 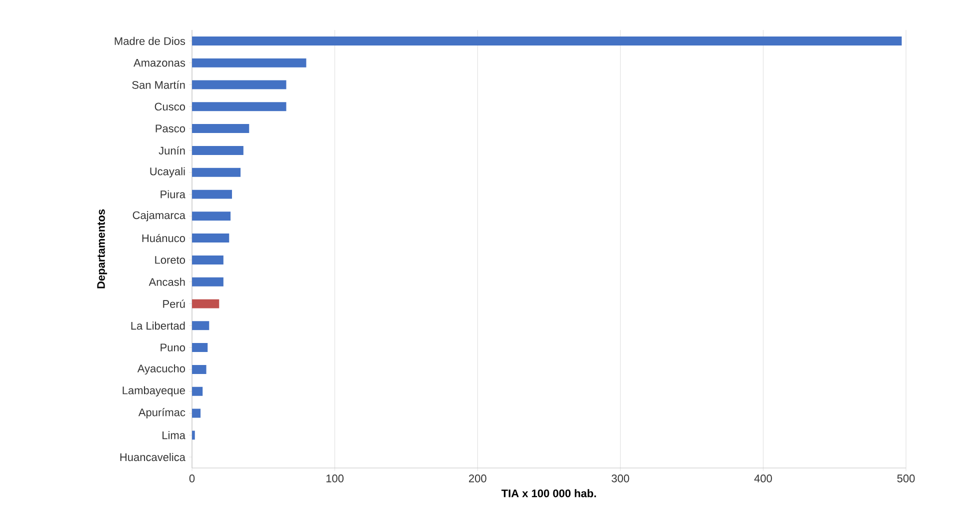 What do you see at coordinates (163, 238) in the screenshot?
I see `y-tick-label: Huánuco` at bounding box center [163, 238].